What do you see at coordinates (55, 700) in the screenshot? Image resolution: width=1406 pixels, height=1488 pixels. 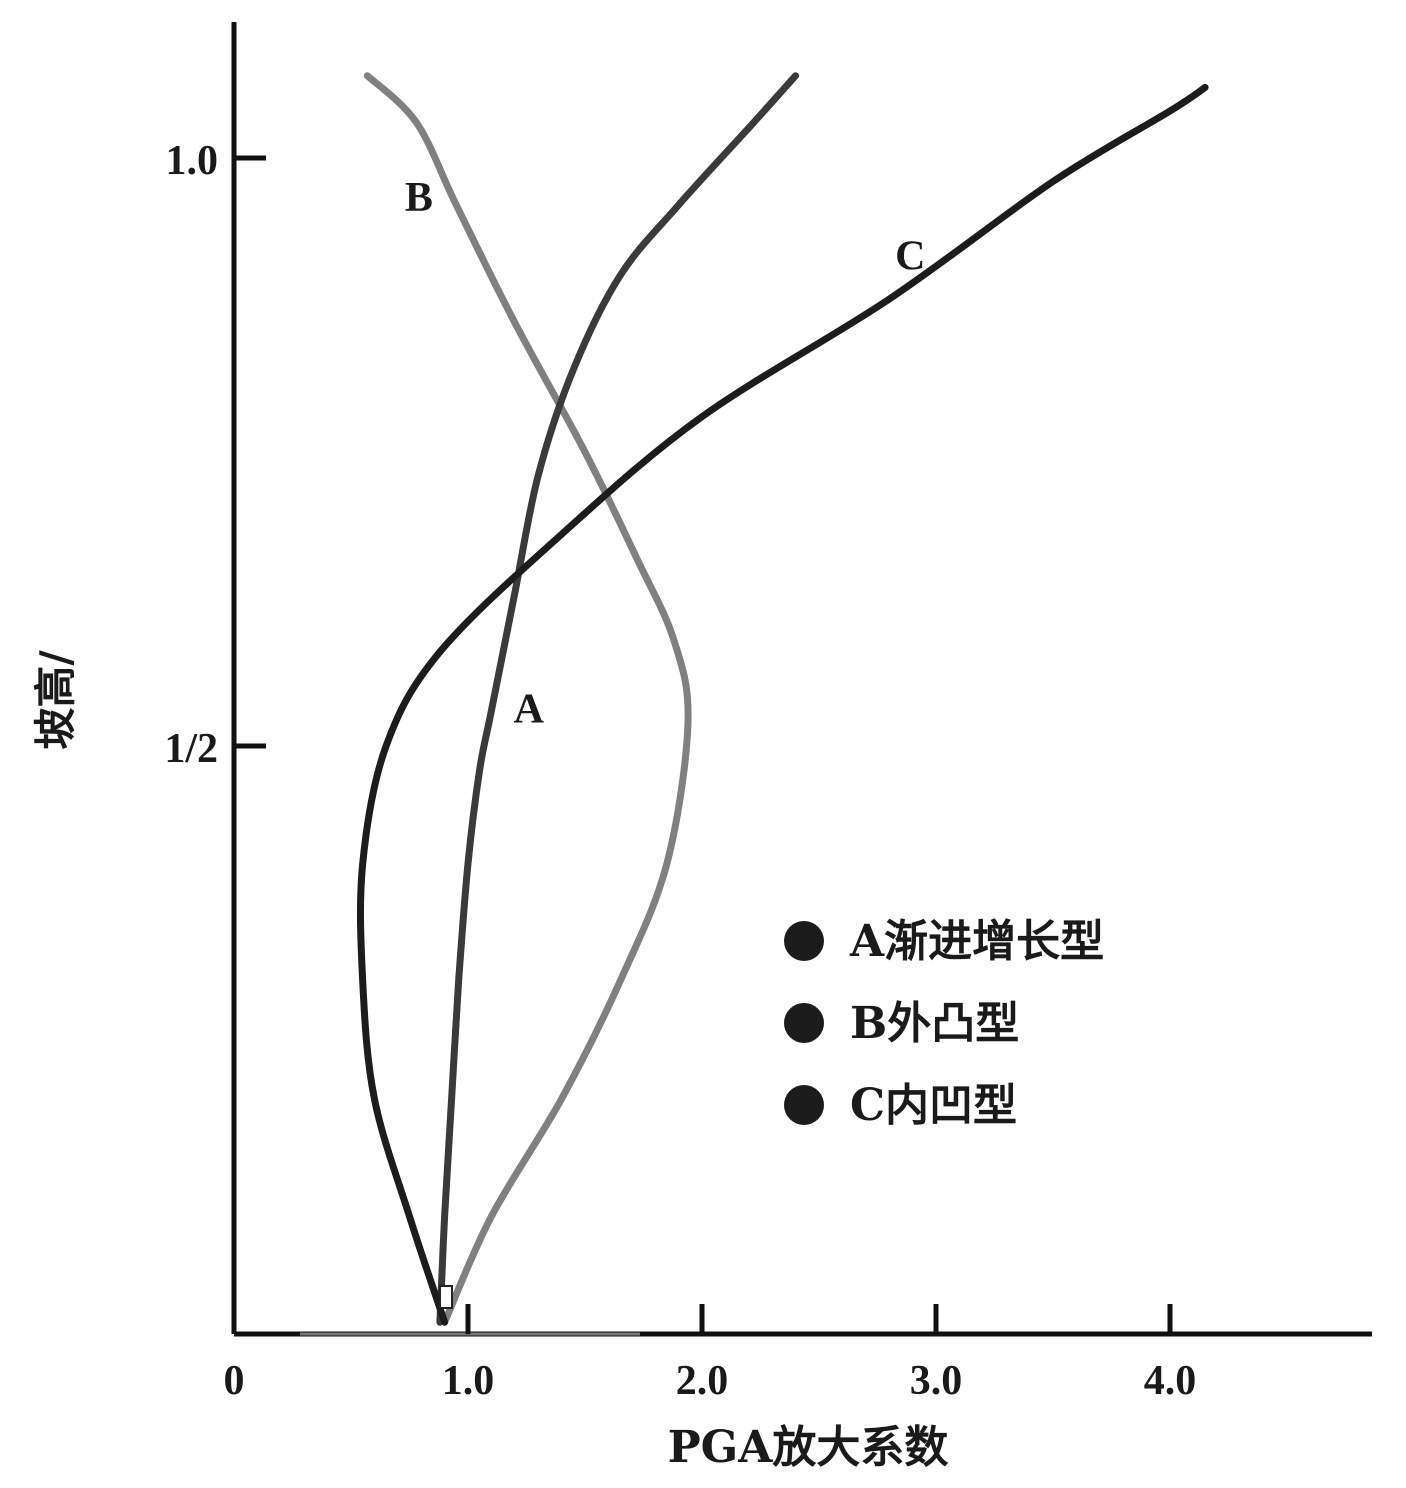 I see `y-axis-title: 坡高/` at bounding box center [55, 700].